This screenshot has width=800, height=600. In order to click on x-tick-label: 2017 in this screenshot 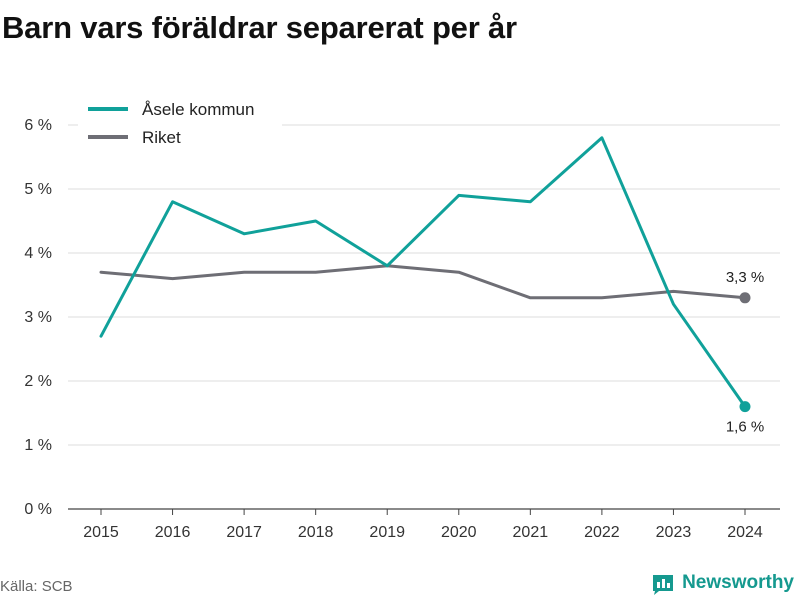, I will do `click(244, 532)`.